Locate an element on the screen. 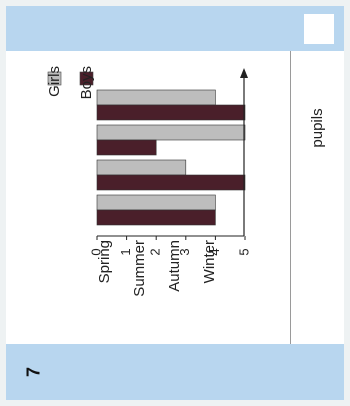 The width and height of the screenshot is (350, 406). bar-summer-girls is located at coordinates (171, 132).